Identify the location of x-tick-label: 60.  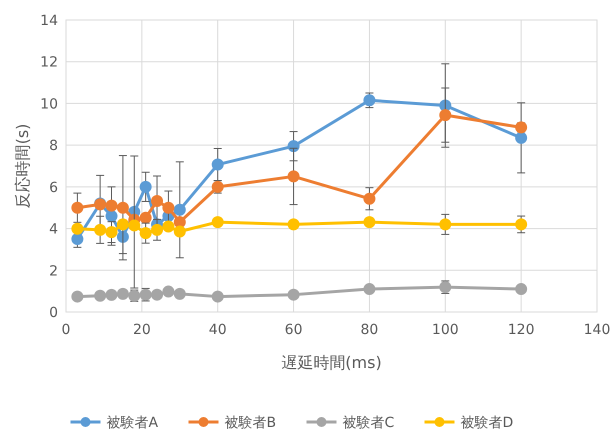
(293, 330).